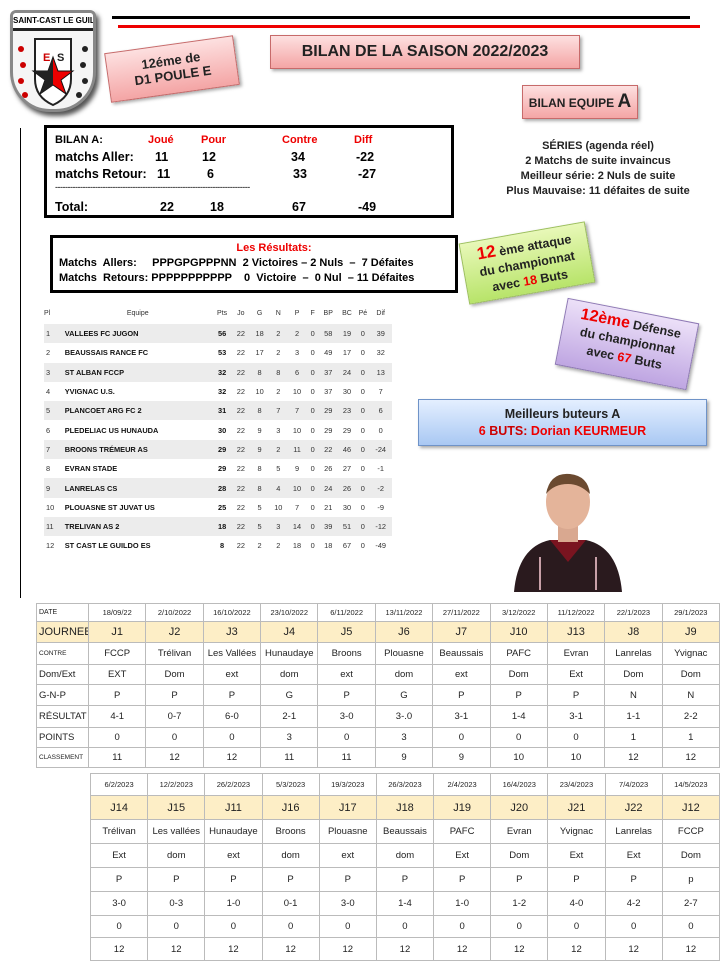 This screenshot has width=720, height=961. What do you see at coordinates (111, 430) in the screenshot?
I see `team-name: PLEDELIAC US HUNAUDA` at bounding box center [111, 430].